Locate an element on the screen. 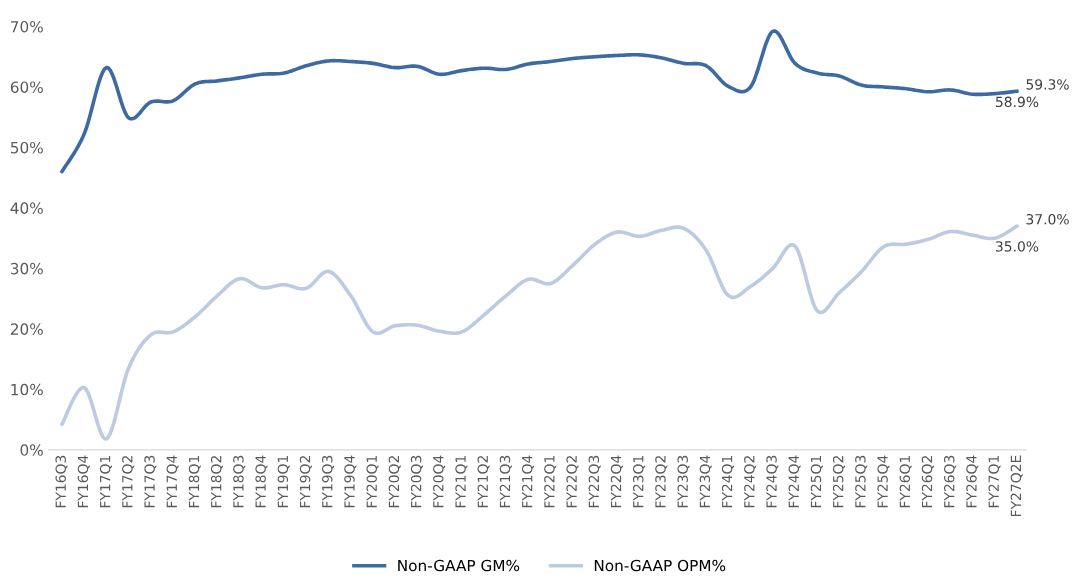 The width and height of the screenshot is (1080, 588). x-tick-label: FY26Q2 is located at coordinates (927, 482).